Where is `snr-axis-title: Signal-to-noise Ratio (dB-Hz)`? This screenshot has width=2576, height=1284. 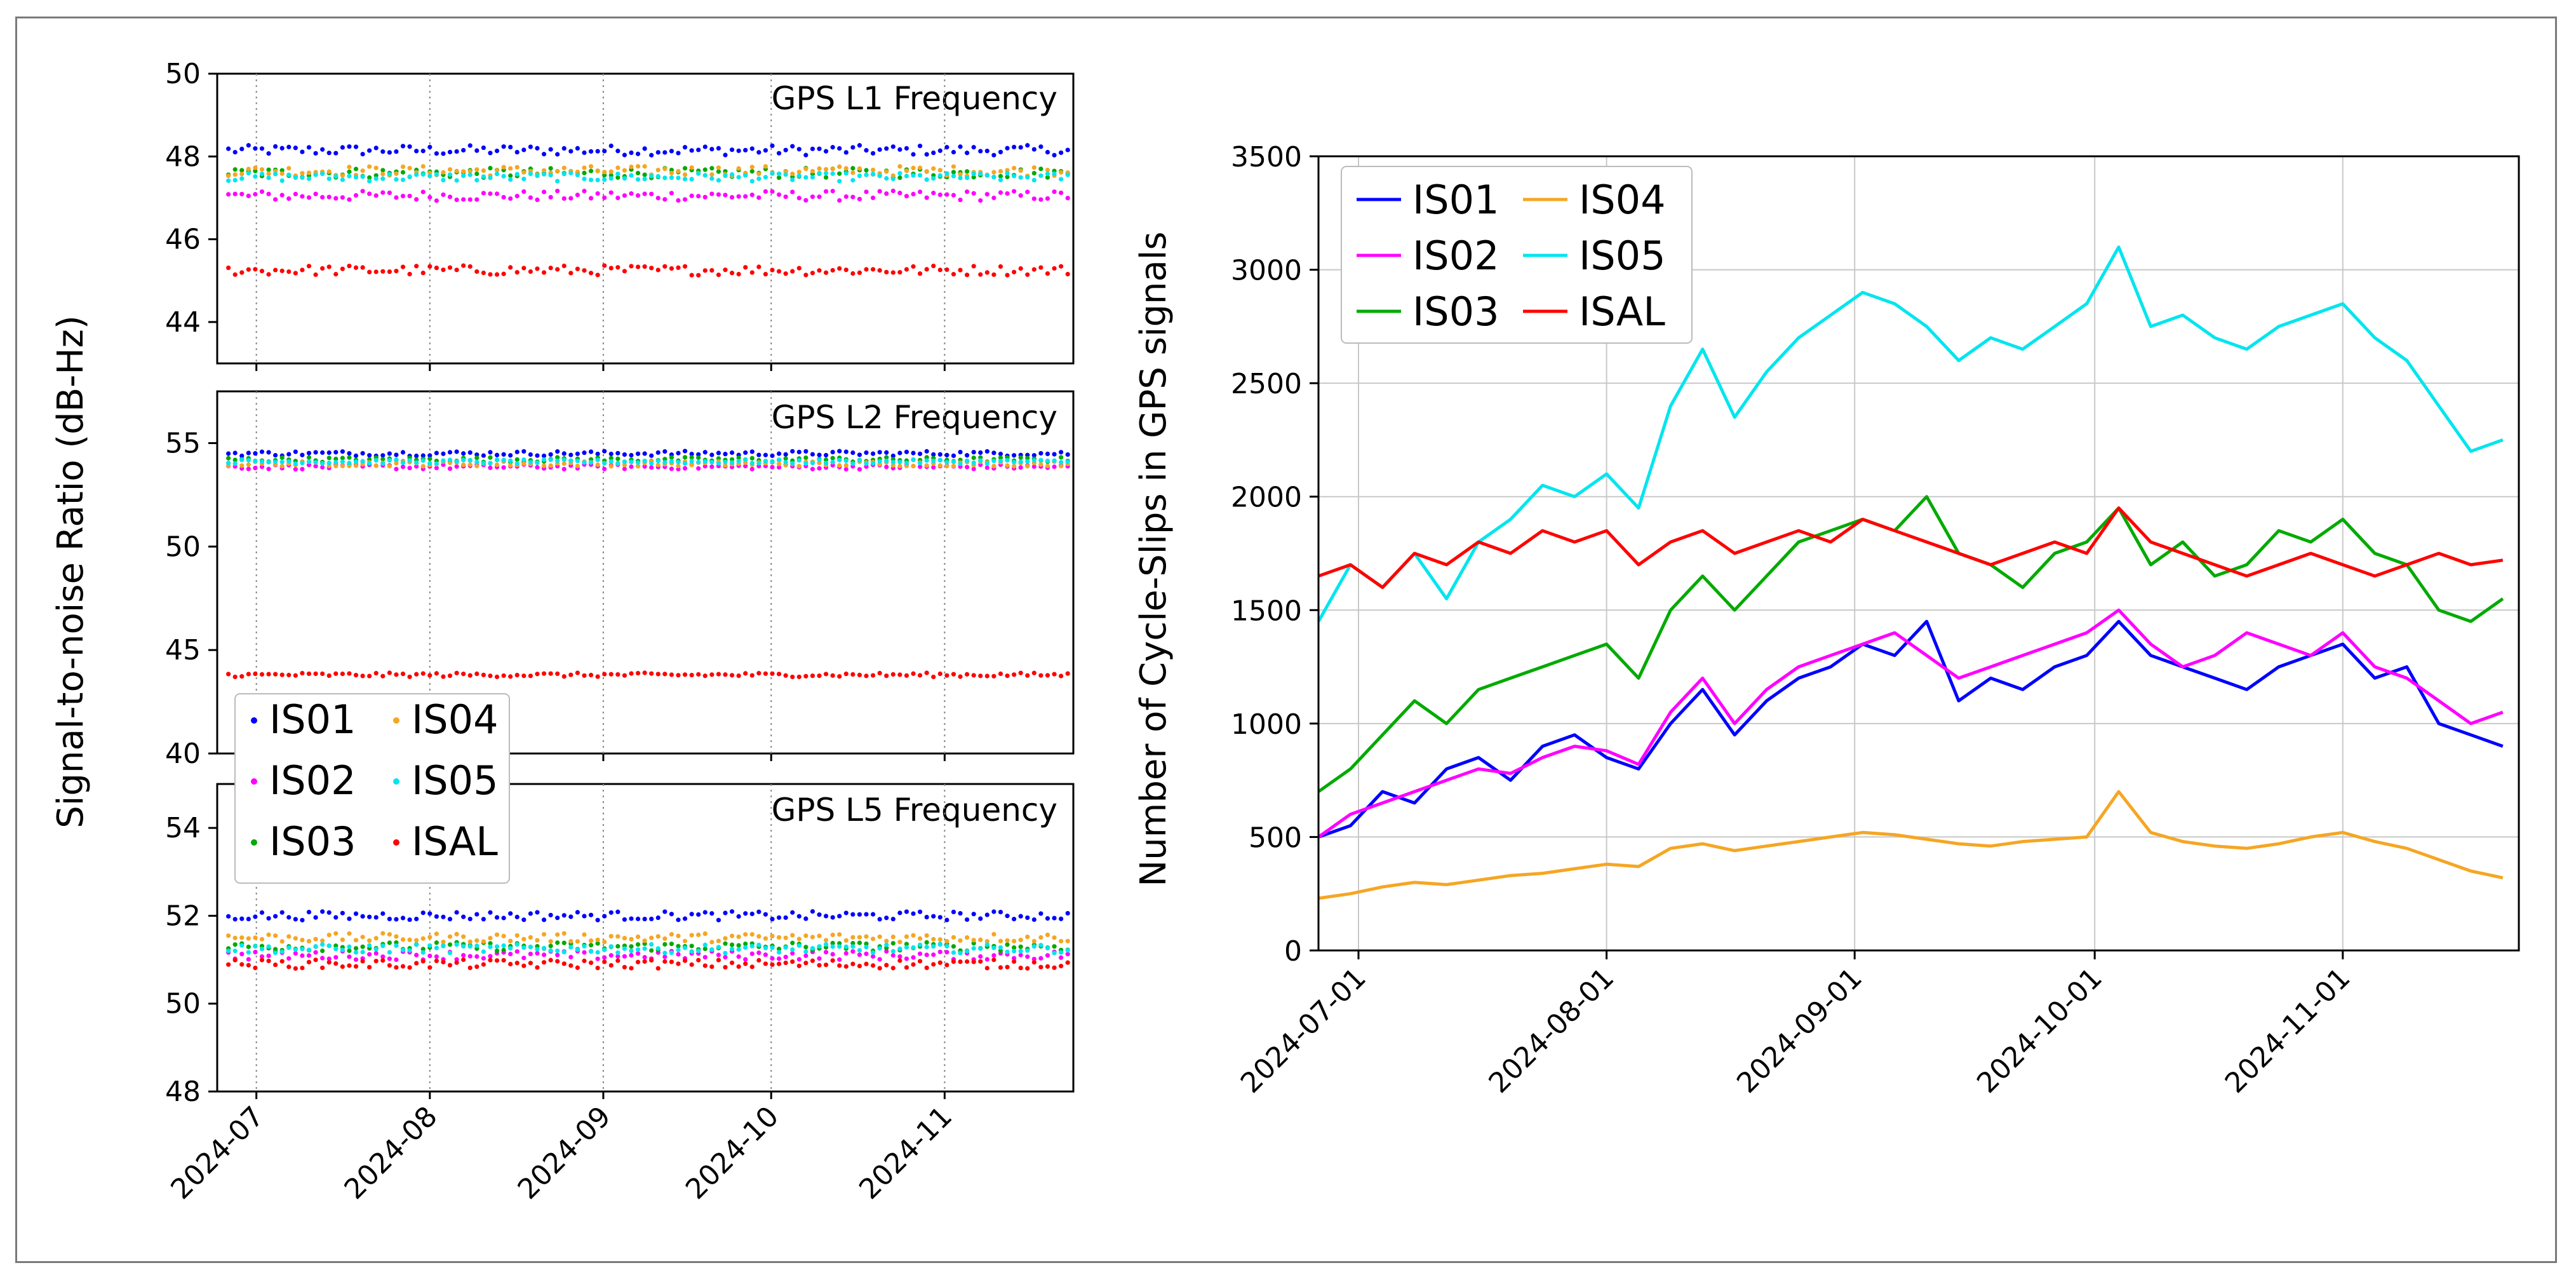
snr-axis-title: Signal-to-noise Ratio (dB-Hz) is located at coordinates (70, 571).